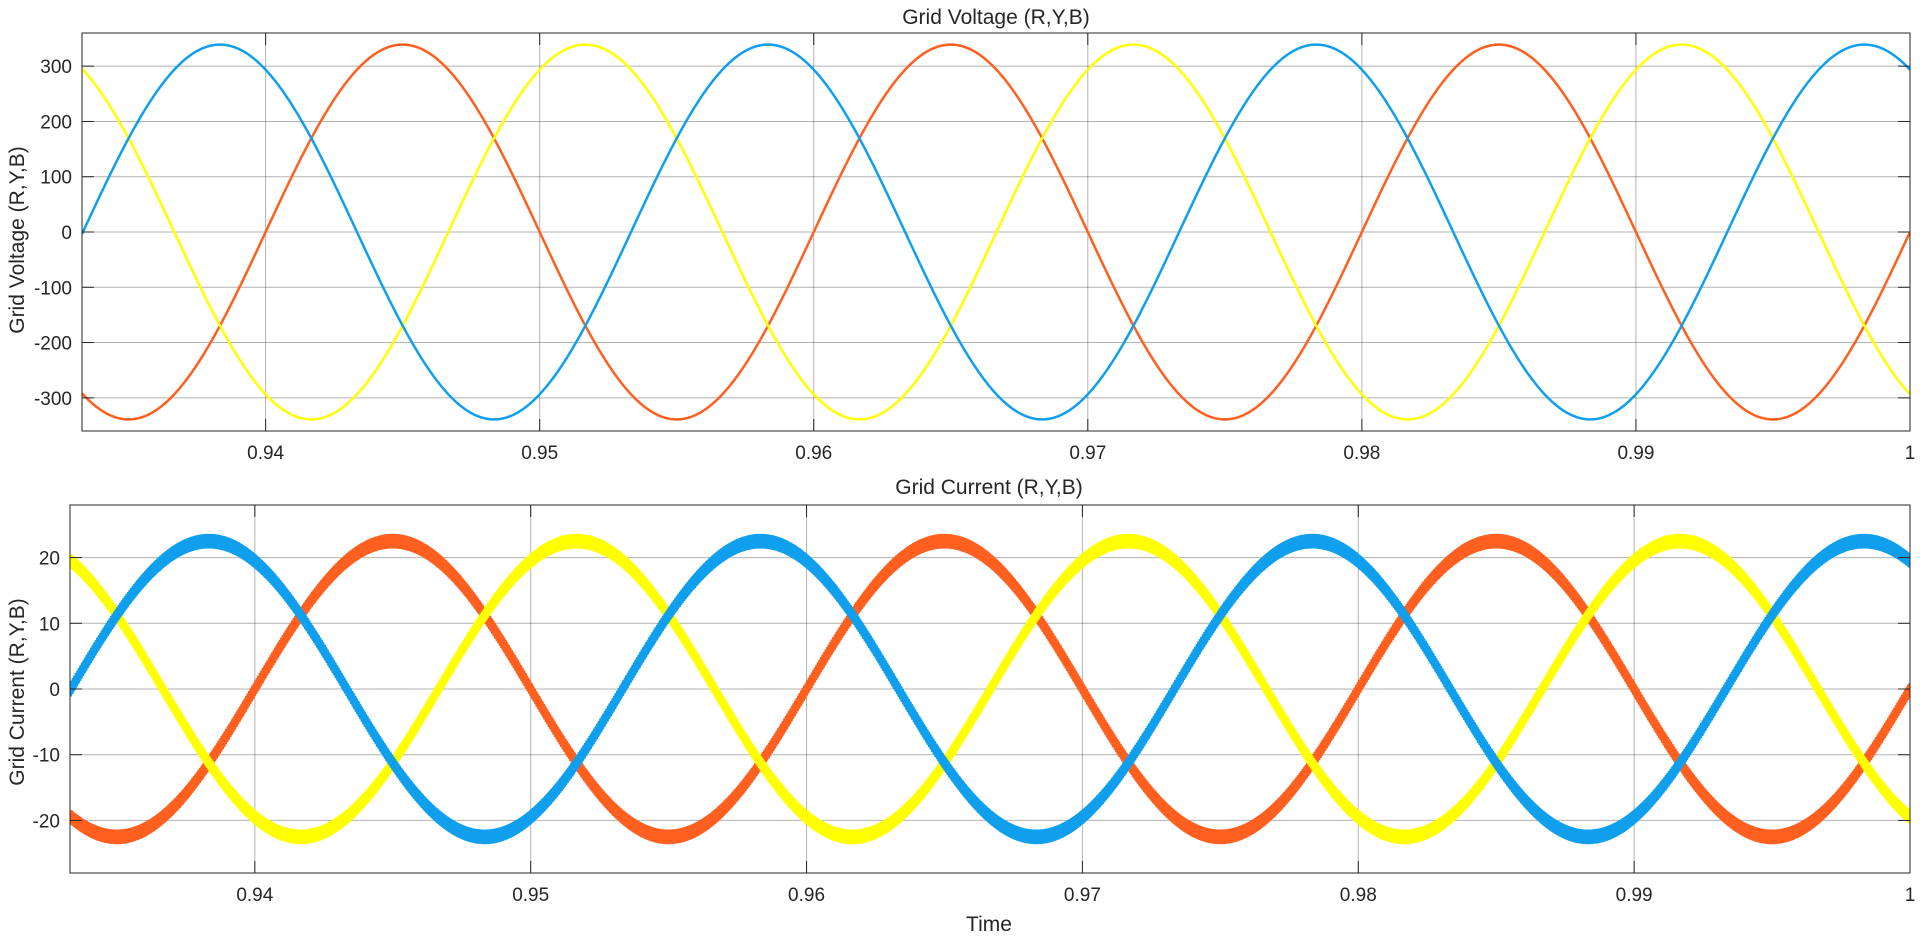 The height and width of the screenshot is (936, 1920). I want to click on current-chart-title: Grid Current (R,Y,B), so click(989, 487).